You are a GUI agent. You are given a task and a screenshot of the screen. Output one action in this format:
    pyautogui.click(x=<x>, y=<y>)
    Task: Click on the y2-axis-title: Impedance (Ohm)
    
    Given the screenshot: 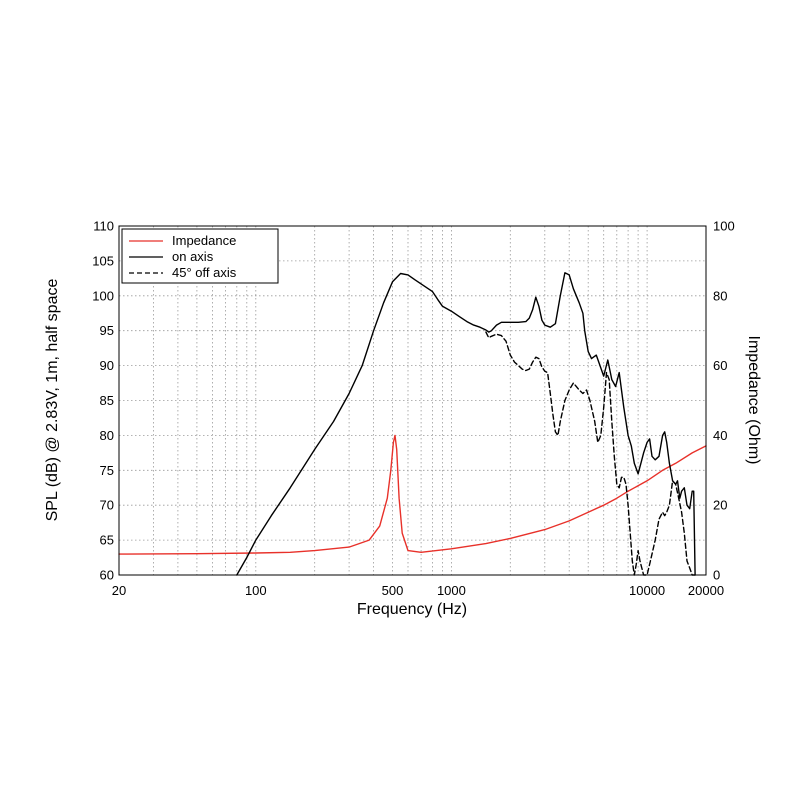 What is the action you would take?
    pyautogui.click(x=753, y=400)
    